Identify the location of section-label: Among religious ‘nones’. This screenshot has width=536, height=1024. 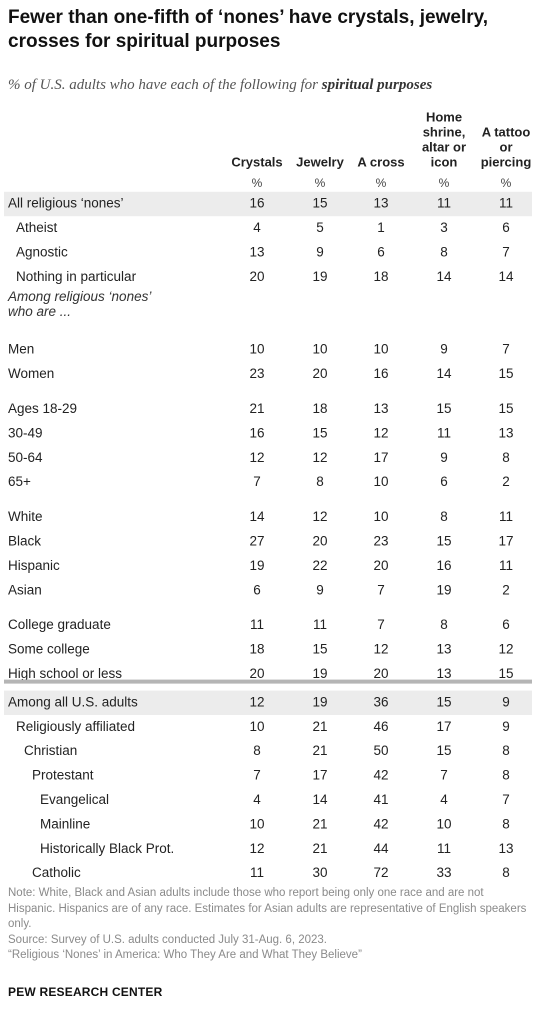
(79, 296).